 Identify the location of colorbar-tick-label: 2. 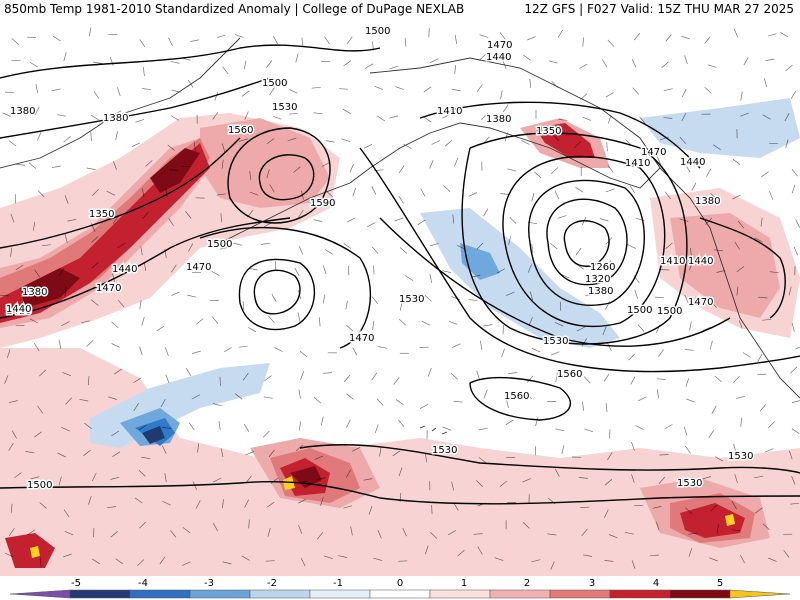
(527, 583).